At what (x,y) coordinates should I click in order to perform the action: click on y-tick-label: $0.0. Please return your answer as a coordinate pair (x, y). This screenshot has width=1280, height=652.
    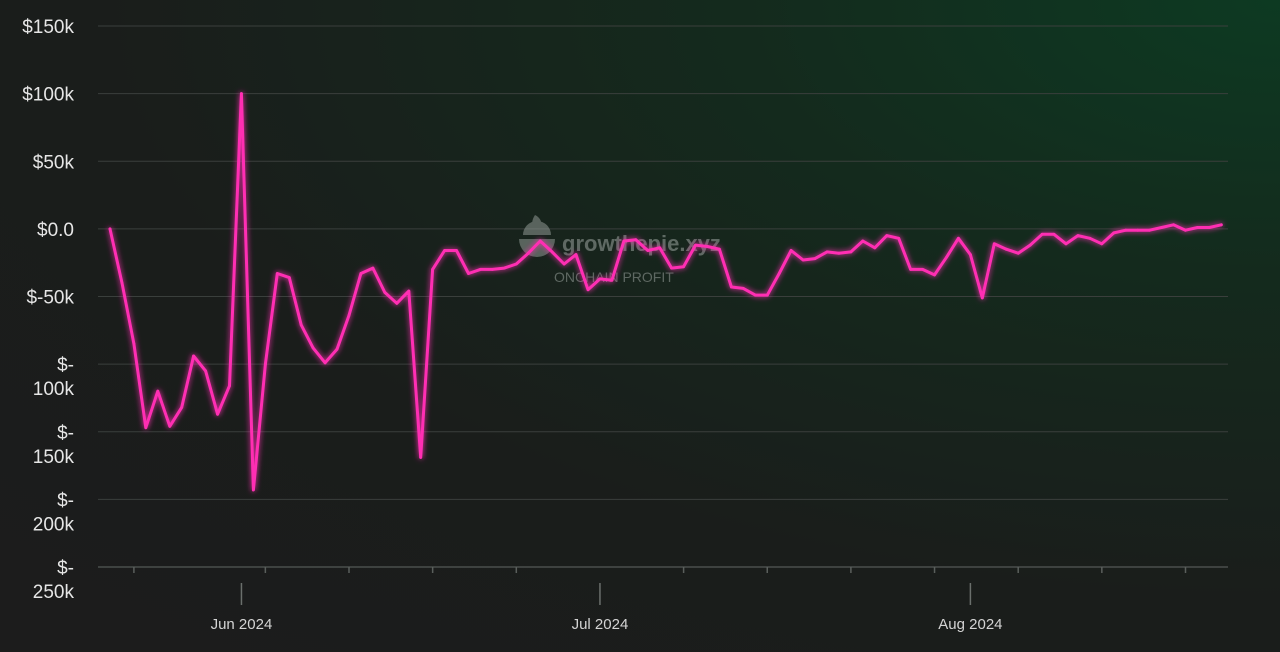
    Looking at the image, I should click on (55, 230).